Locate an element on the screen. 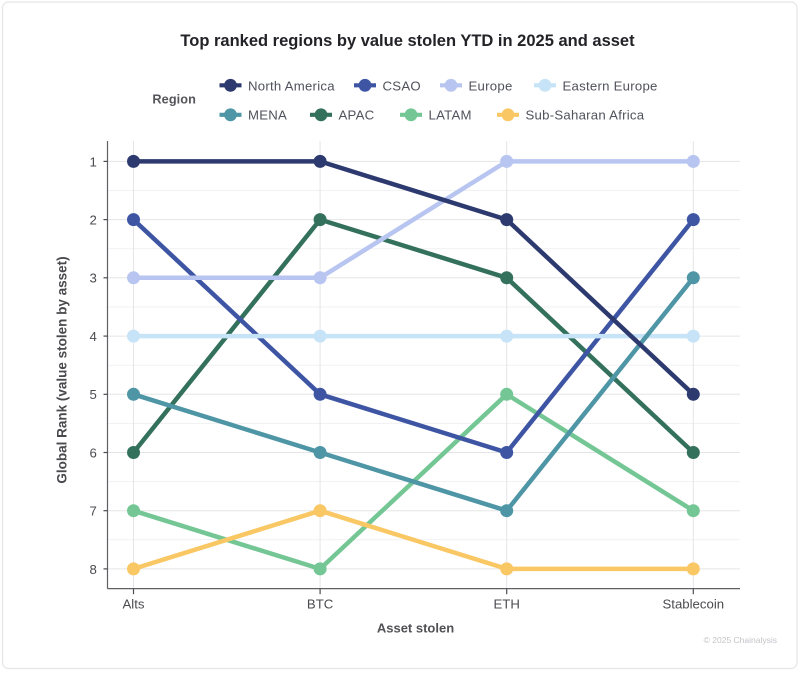 The image size is (800, 678). svg-text: 2 is located at coordinates (92, 220).